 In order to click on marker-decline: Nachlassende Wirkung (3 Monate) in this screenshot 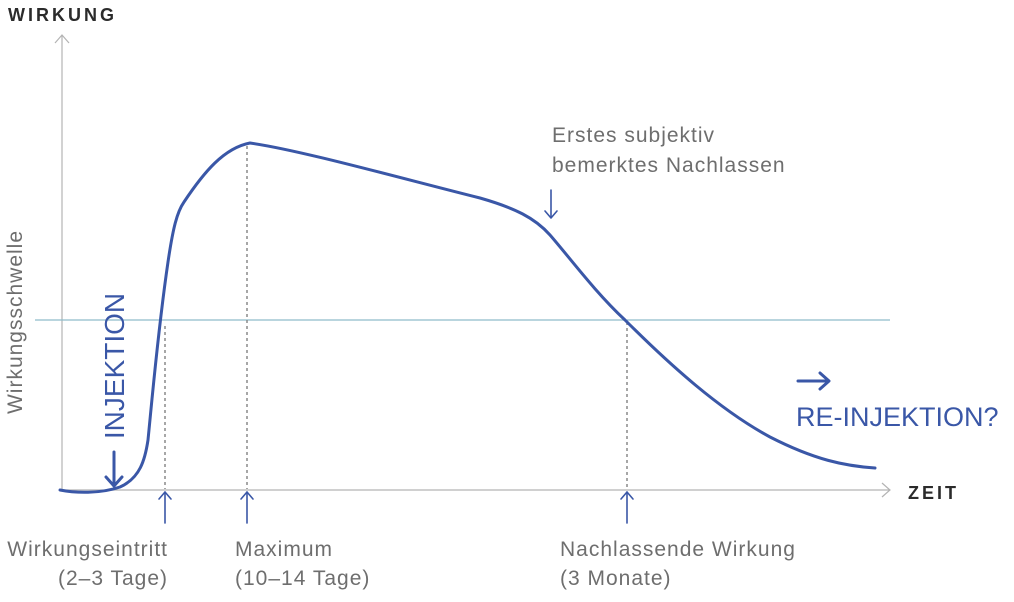, I will do `click(678, 564)`.